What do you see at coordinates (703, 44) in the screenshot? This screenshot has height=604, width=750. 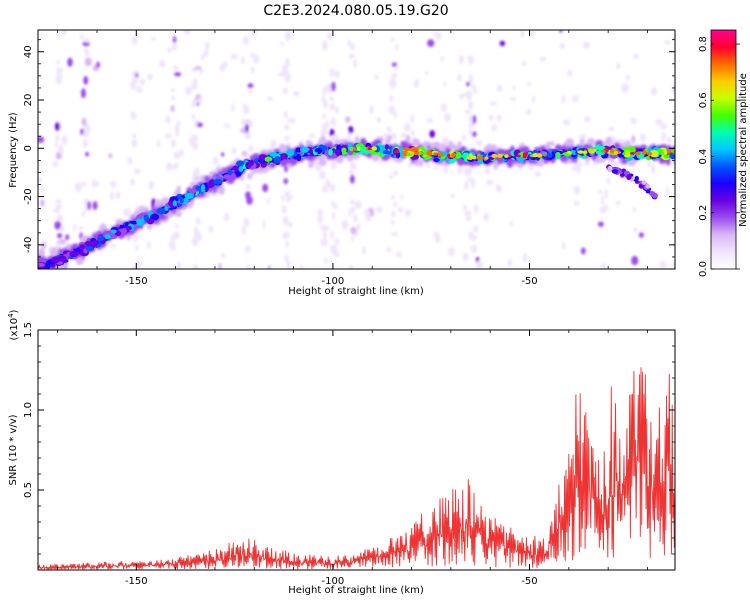 I see `colorbar-tick-label: 0.8` at bounding box center [703, 44].